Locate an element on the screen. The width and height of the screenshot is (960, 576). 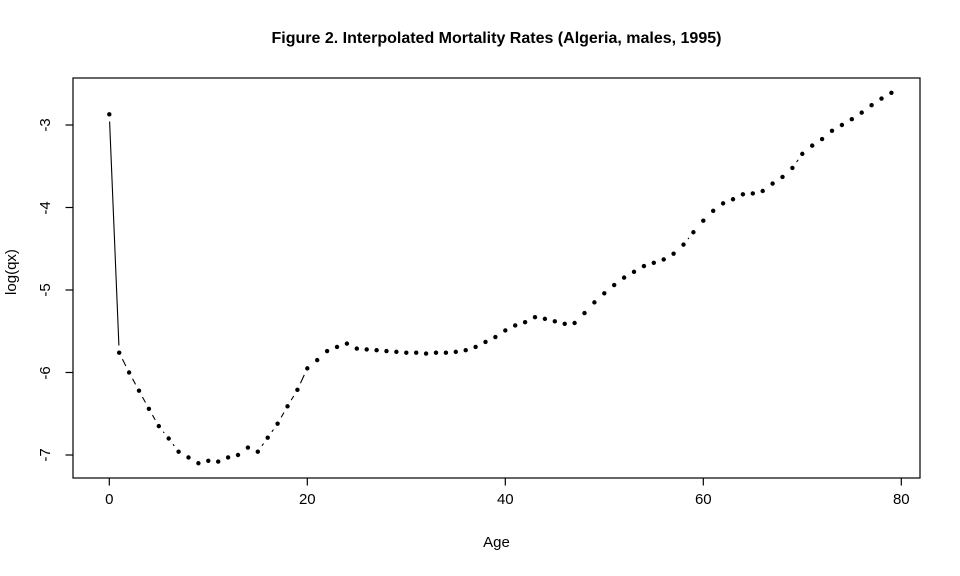
x-tick-label: 60 is located at coordinates (703, 499).